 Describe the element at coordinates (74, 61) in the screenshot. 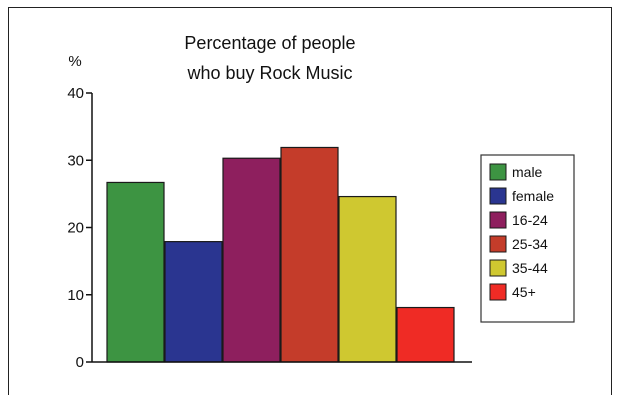

I see `y-axis-unit-label: %` at that location.